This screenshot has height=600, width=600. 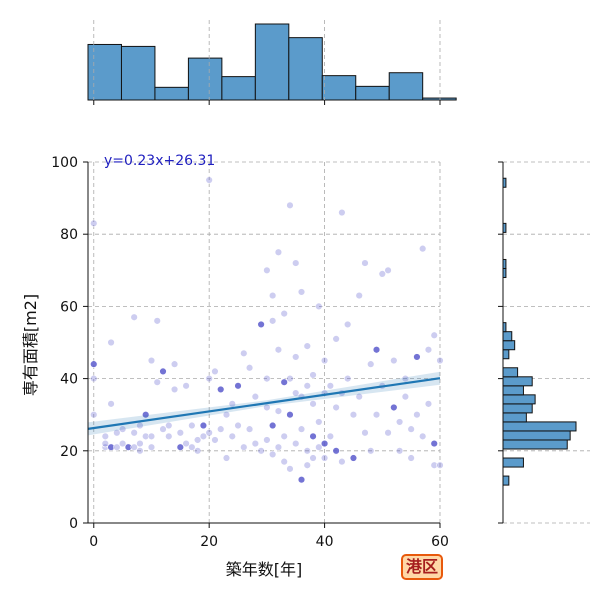 What do you see at coordinates (73, 524) in the screenshot?
I see `y-tick-label: 0` at bounding box center [73, 524].